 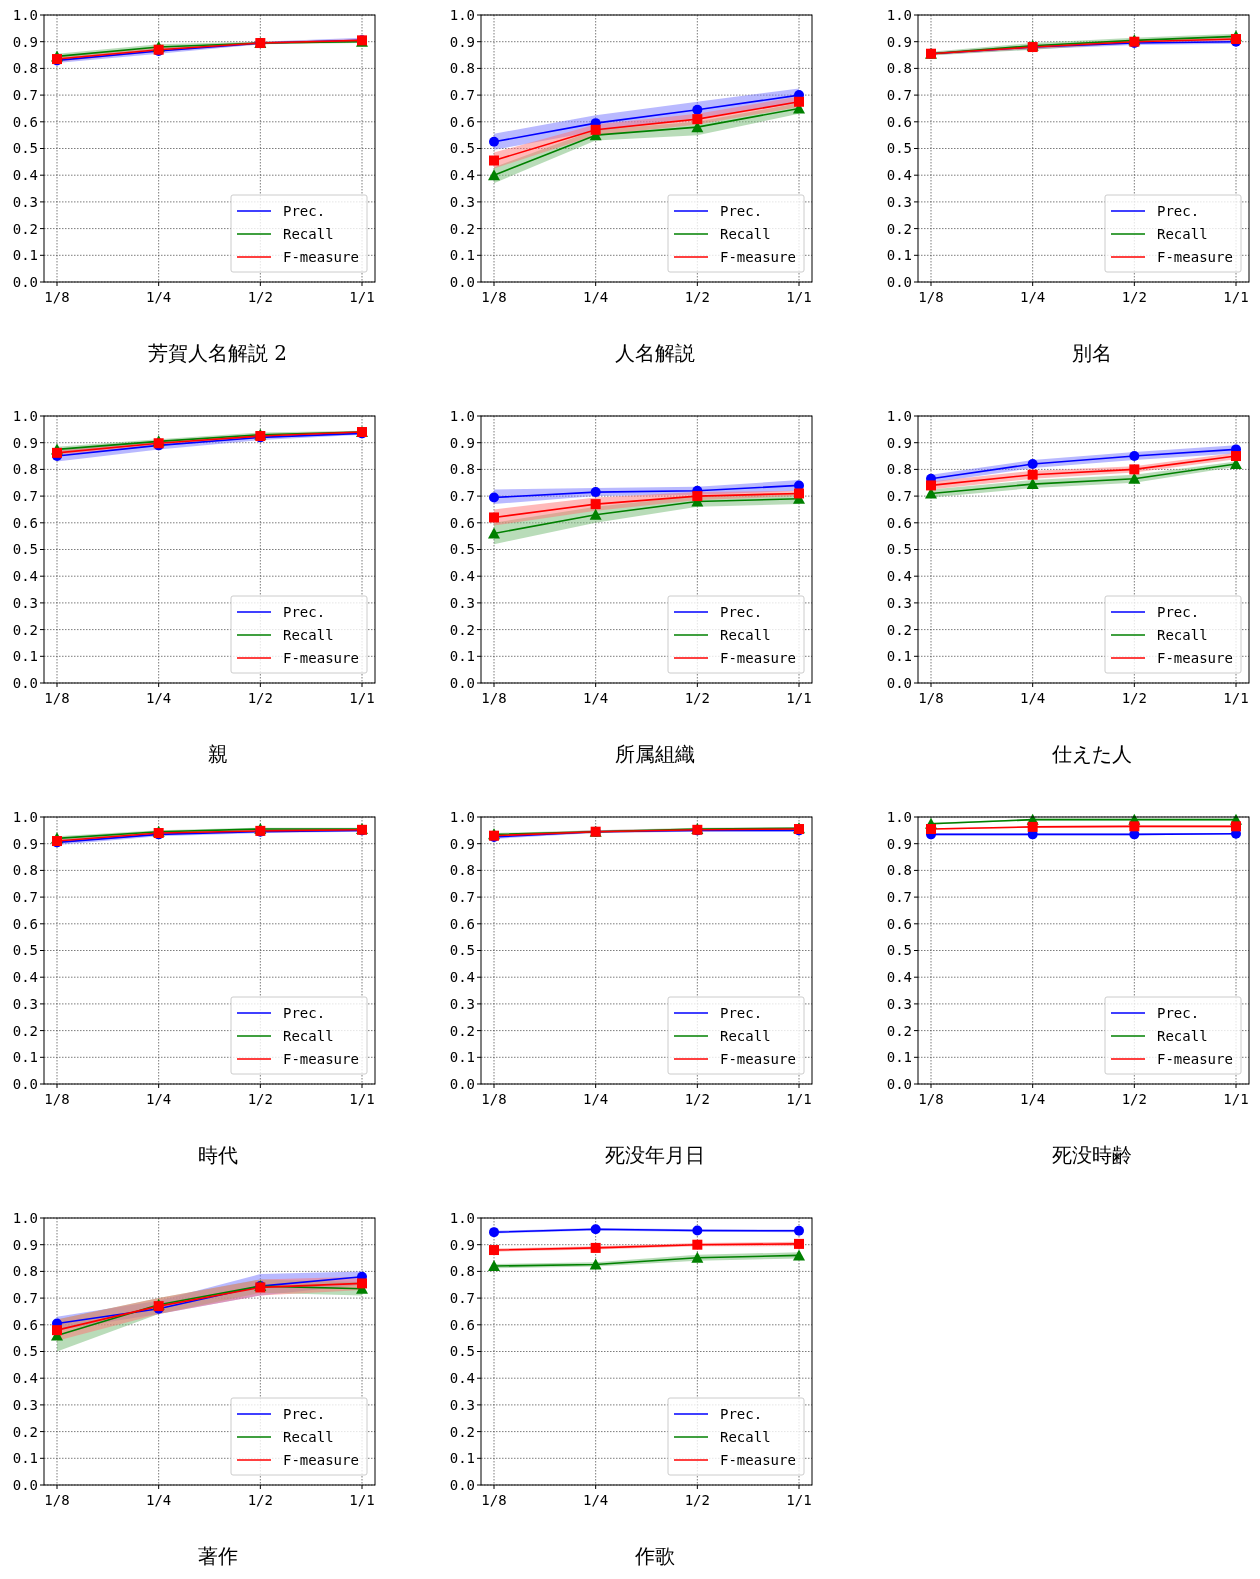 I want to click on text: 著作, so click(x=217, y=1556).